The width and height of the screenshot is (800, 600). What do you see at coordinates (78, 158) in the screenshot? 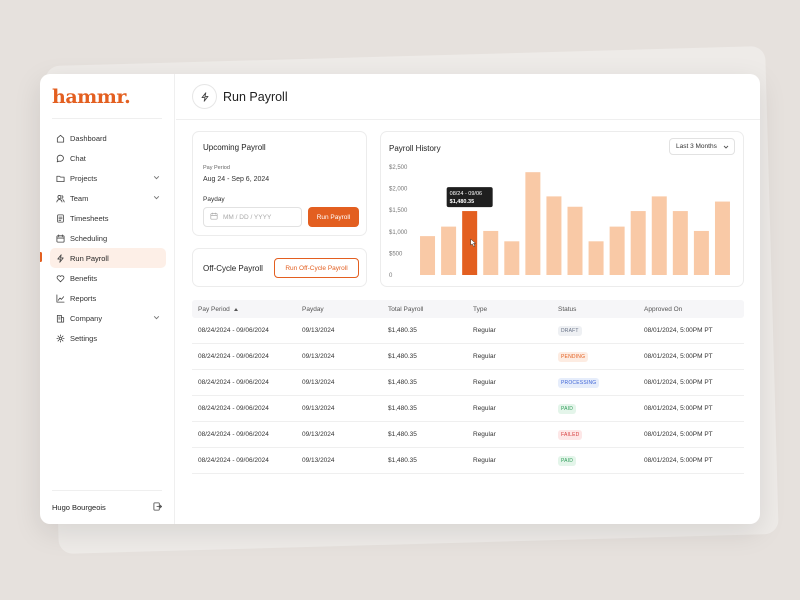
I see `sidebar-item-label: Chat` at bounding box center [78, 158].